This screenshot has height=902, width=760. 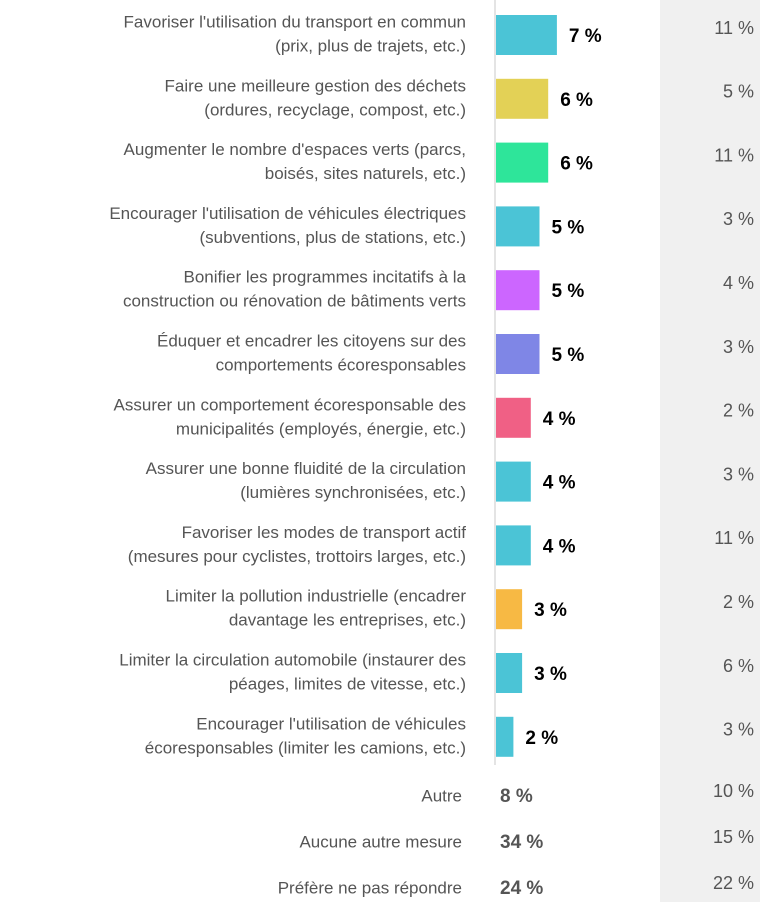 I want to click on value-label: 8 %, so click(x=516, y=796).